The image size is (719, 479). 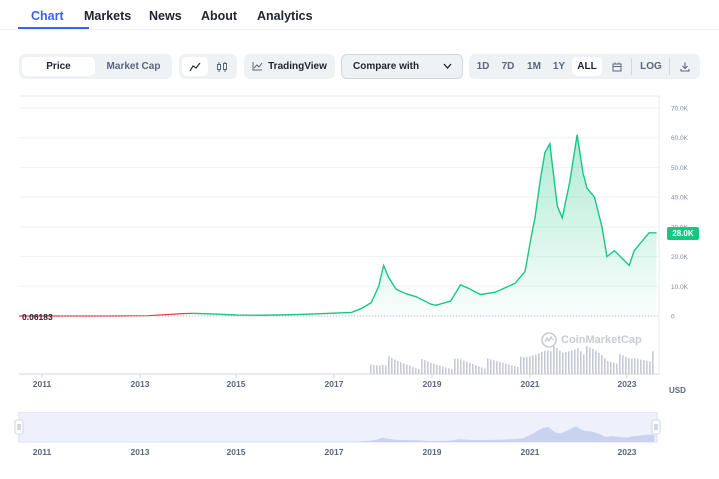 I want to click on navigator-x-tick-label: 2019, so click(x=432, y=452).